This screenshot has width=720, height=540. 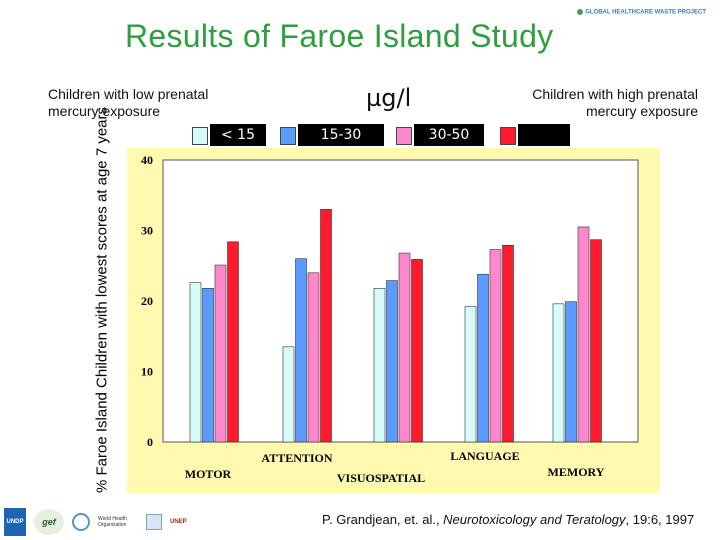 What do you see at coordinates (200, 136) in the screenshot?
I see `legend-swatch-lt15` at bounding box center [200, 136].